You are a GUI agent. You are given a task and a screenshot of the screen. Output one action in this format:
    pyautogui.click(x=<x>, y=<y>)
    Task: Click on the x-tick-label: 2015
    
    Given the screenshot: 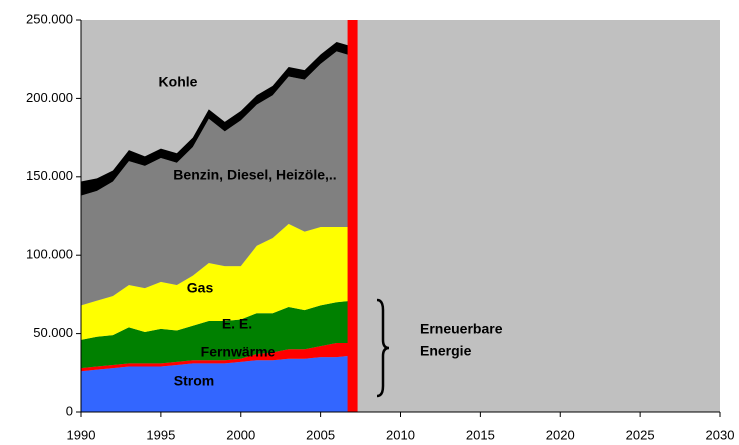 What is the action you would take?
    pyautogui.click(x=480, y=434)
    